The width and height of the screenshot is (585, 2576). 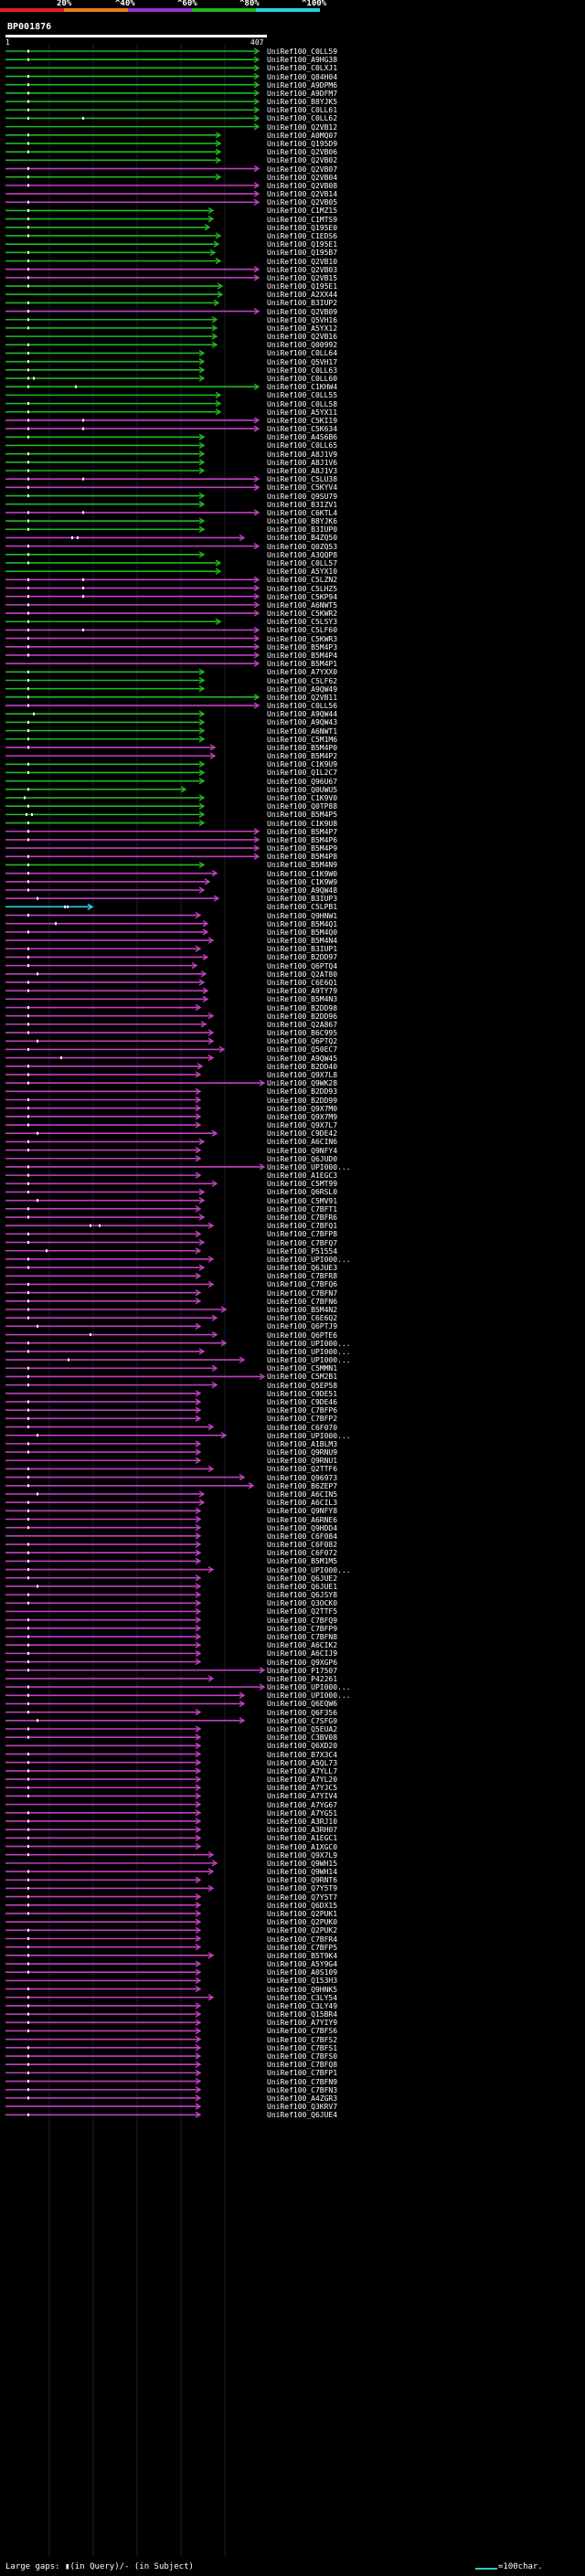 What do you see at coordinates (302, 2098) in the screenshot?
I see `hit-label-link: UniRef100_A4ZGR3` at bounding box center [302, 2098].